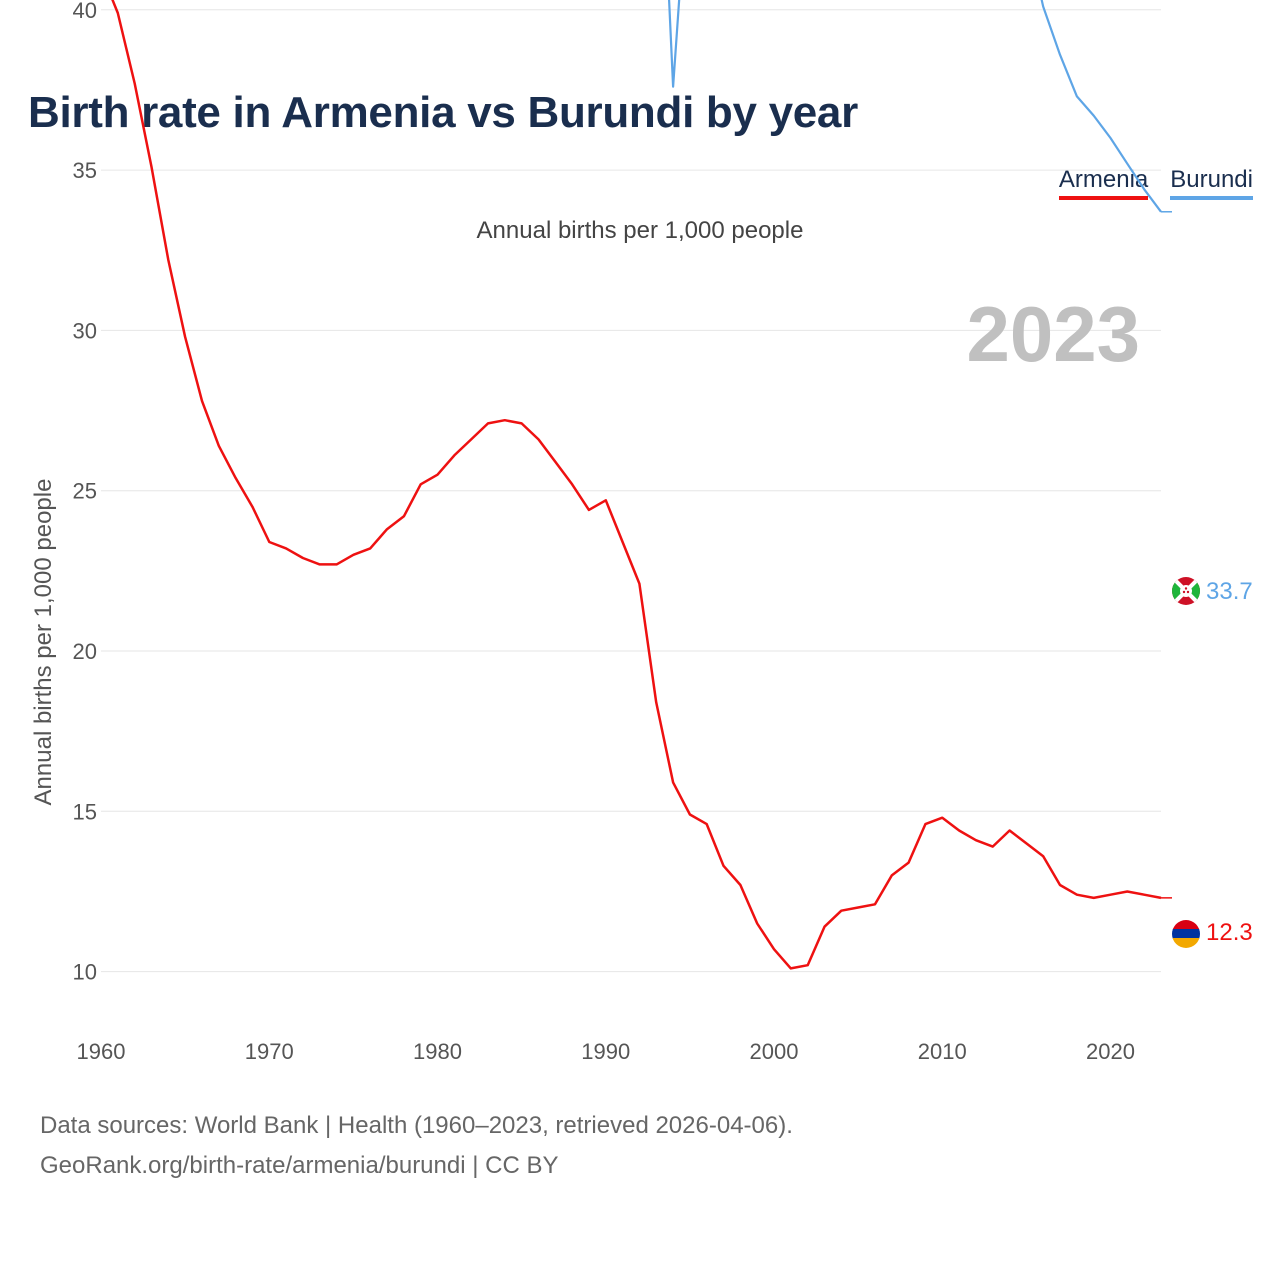  What do you see at coordinates (1229, 591) in the screenshot?
I see `end-value-burundi: 33.7` at bounding box center [1229, 591].